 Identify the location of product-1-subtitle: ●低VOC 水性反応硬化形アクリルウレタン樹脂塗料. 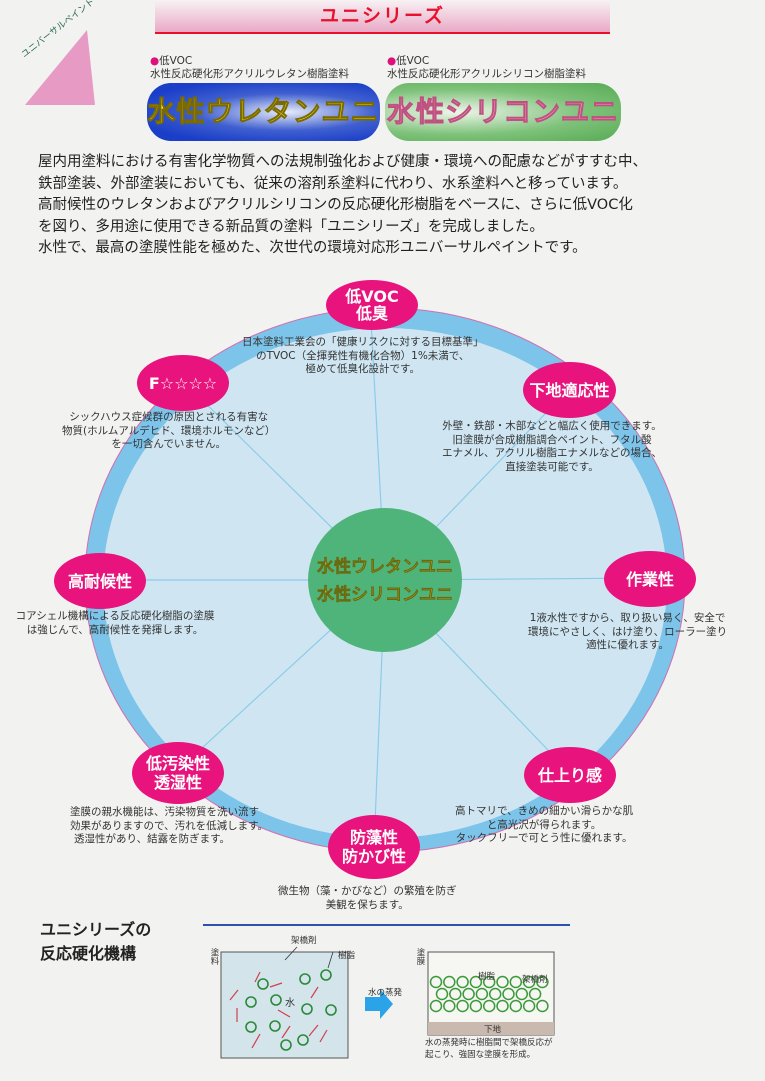
(249, 67).